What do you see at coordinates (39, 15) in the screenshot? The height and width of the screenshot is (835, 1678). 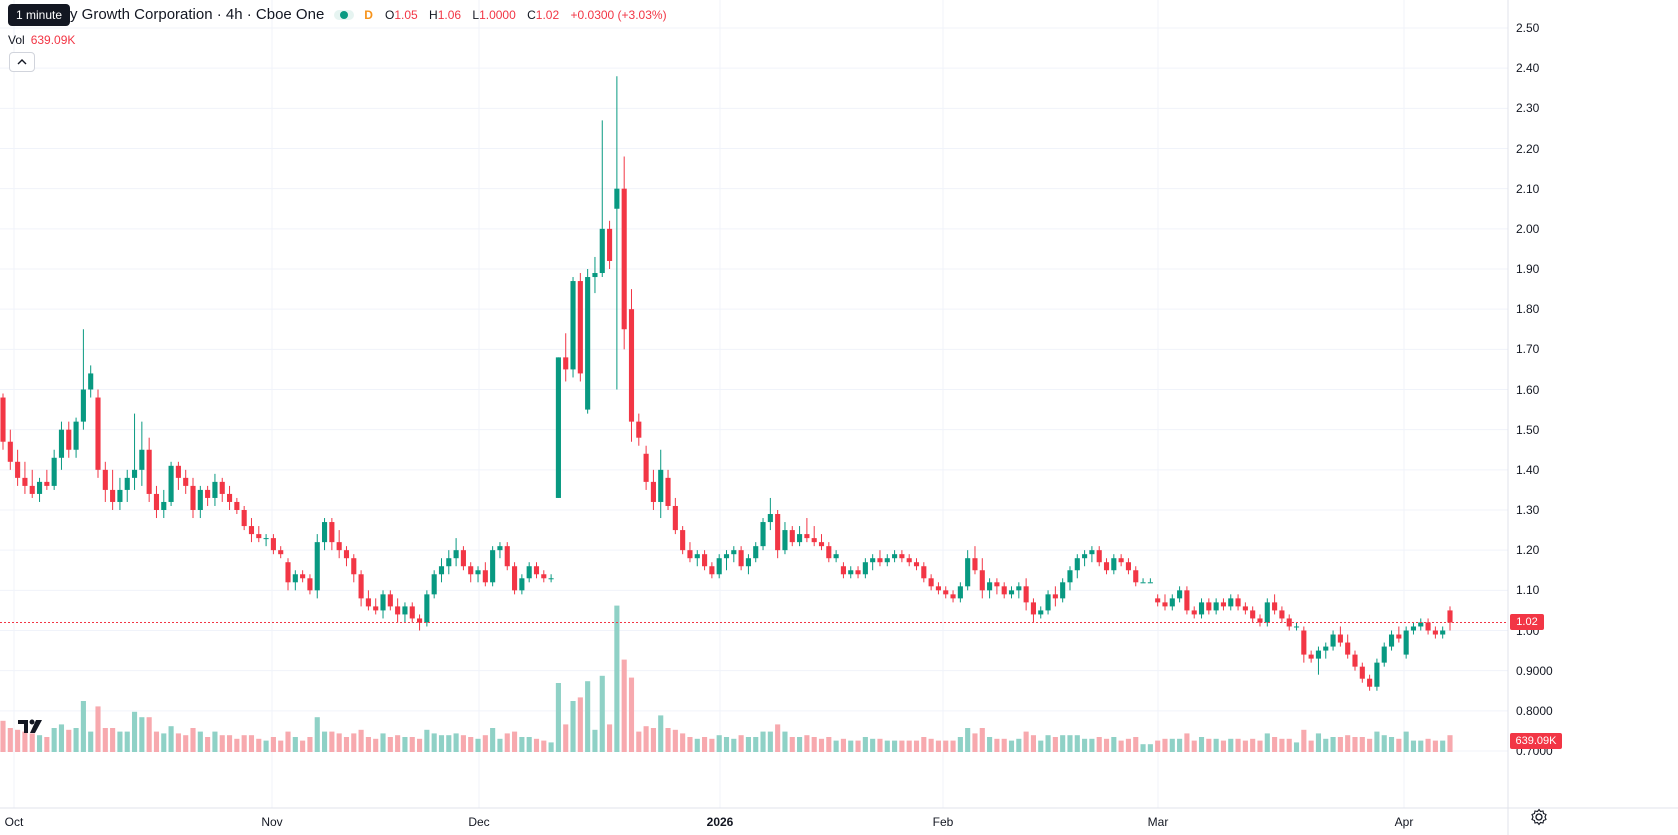 I see `interval-tooltip: 1 minute` at bounding box center [39, 15].